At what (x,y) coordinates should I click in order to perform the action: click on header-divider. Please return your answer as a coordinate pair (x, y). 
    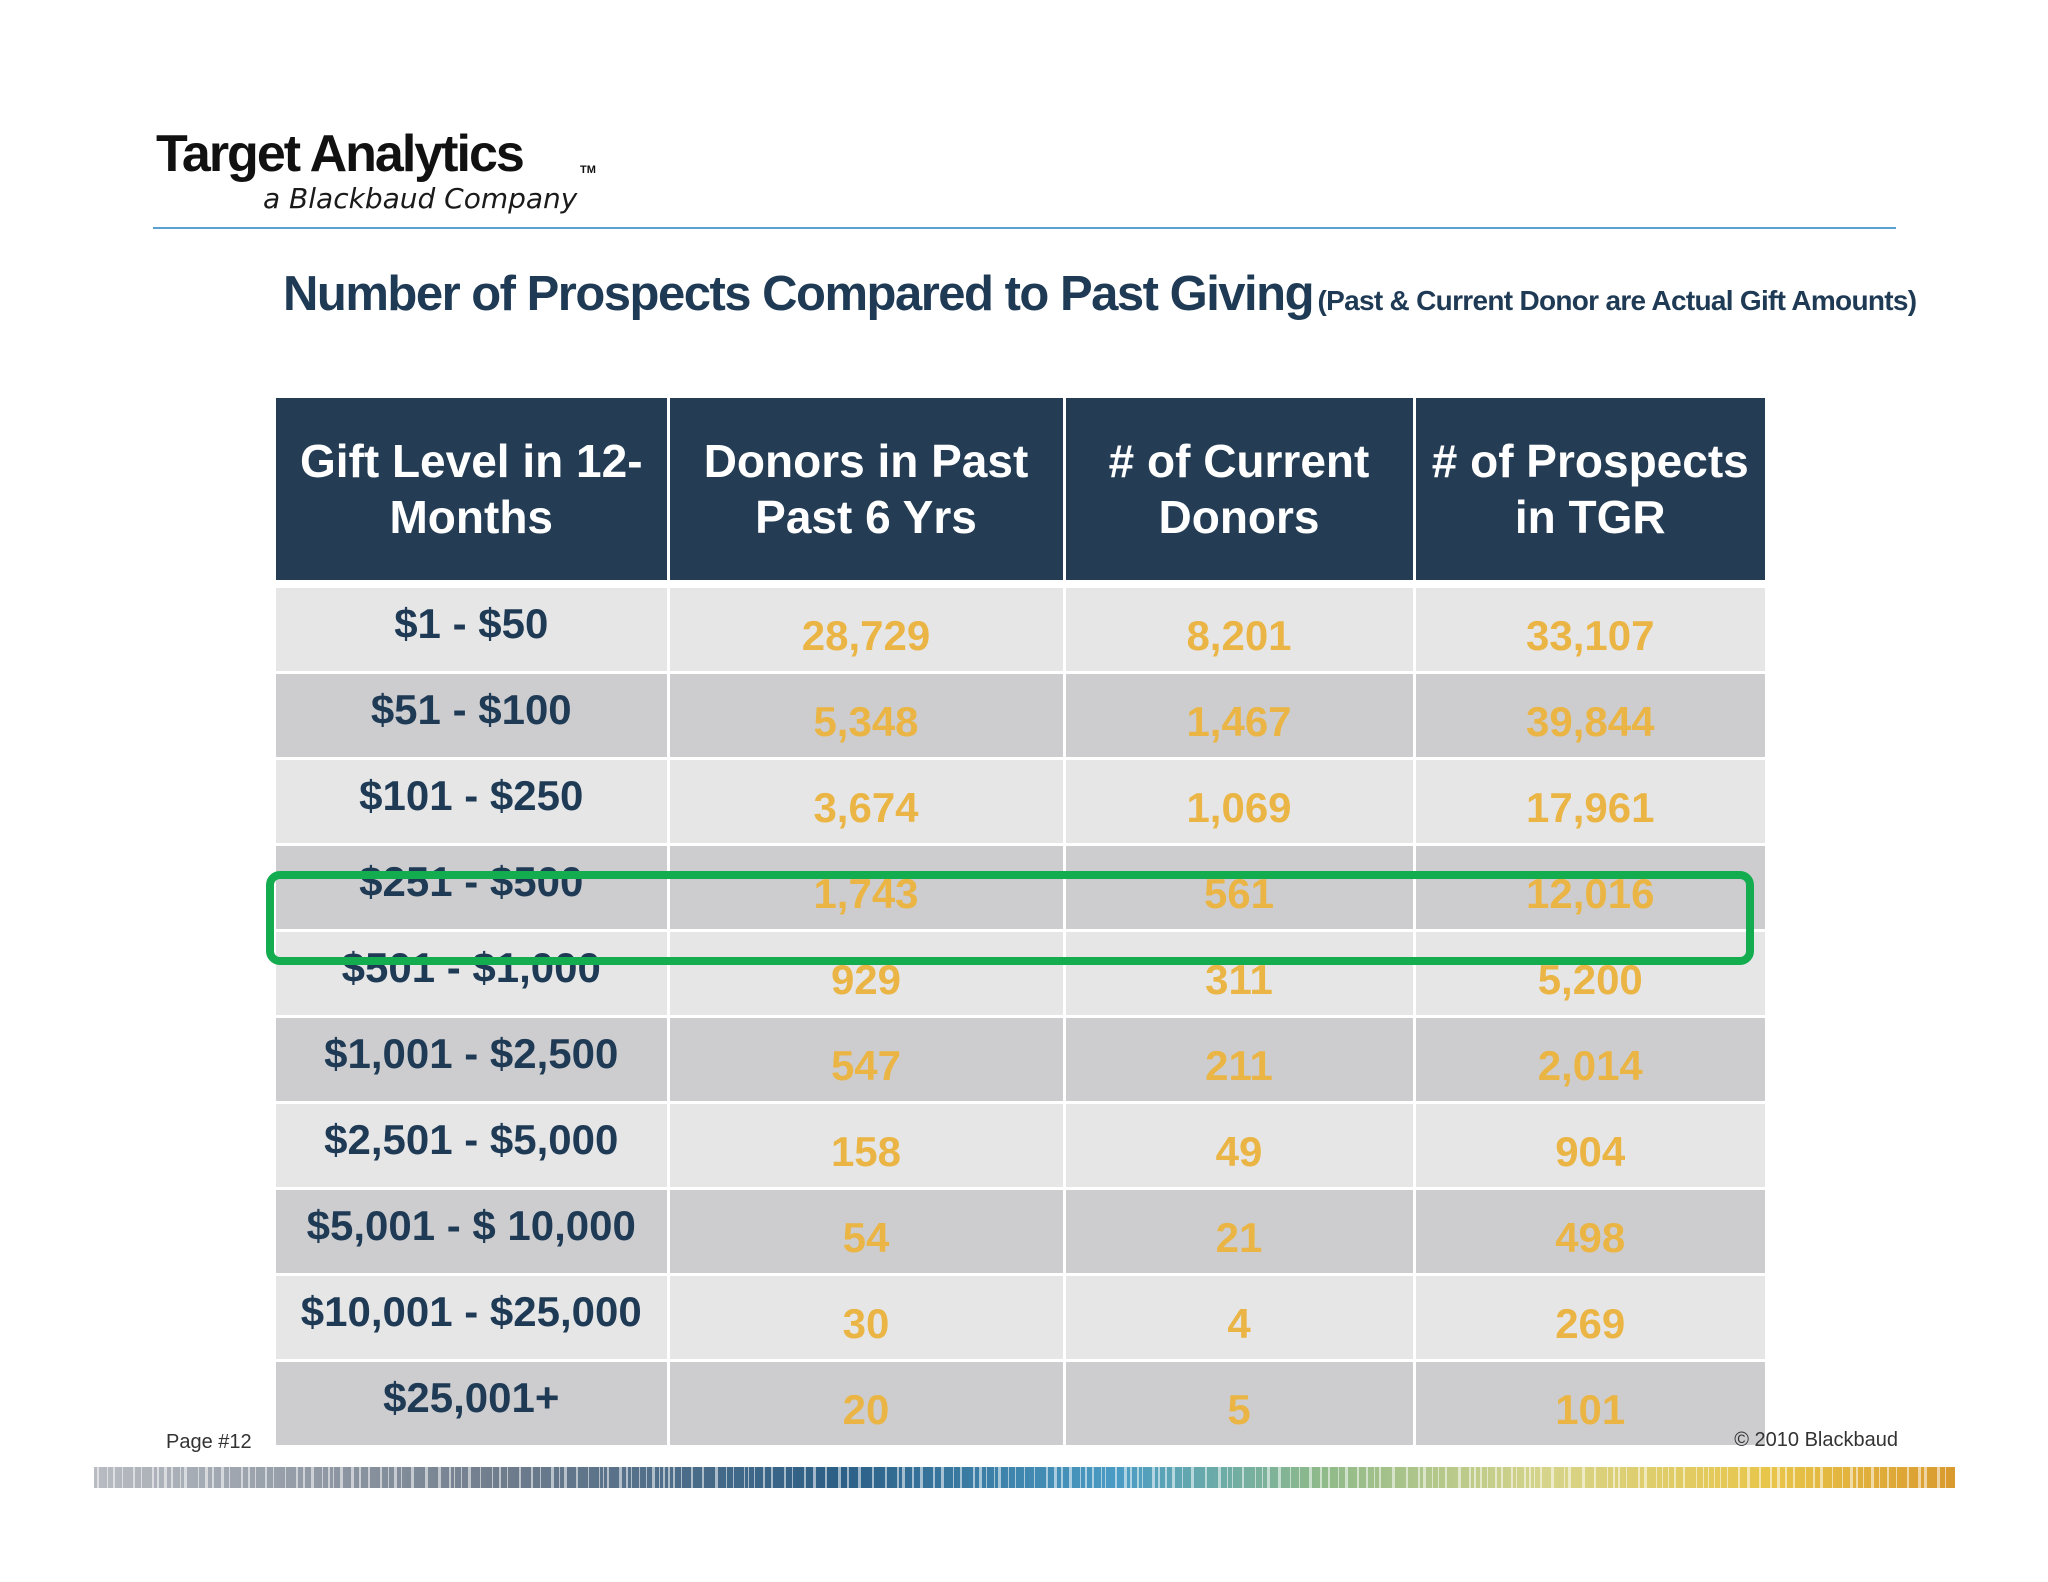
    Looking at the image, I should click on (1024, 228).